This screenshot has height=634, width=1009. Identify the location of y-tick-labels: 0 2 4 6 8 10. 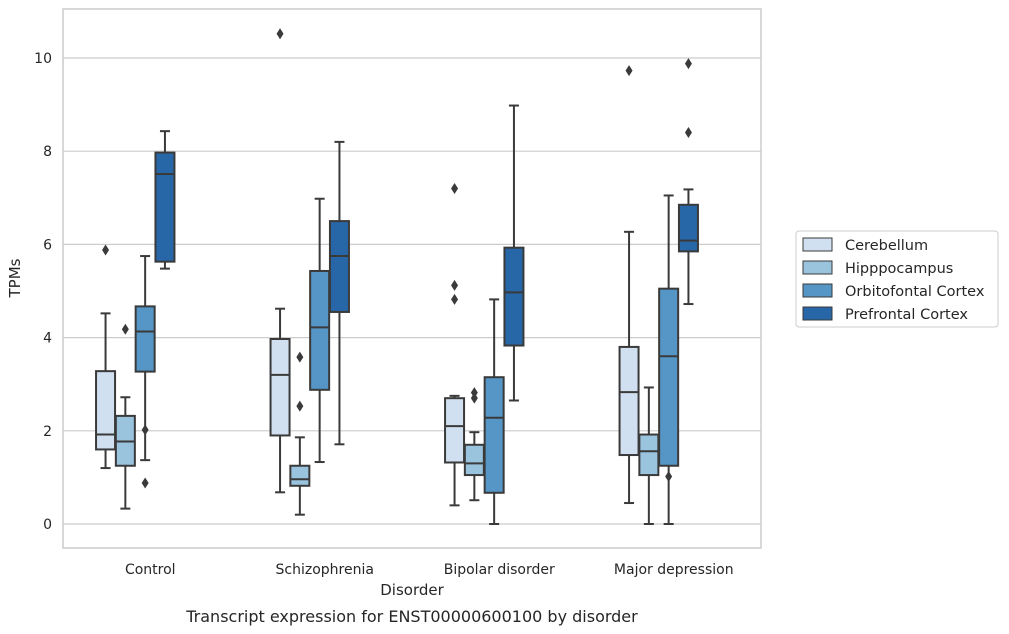
(43, 292).